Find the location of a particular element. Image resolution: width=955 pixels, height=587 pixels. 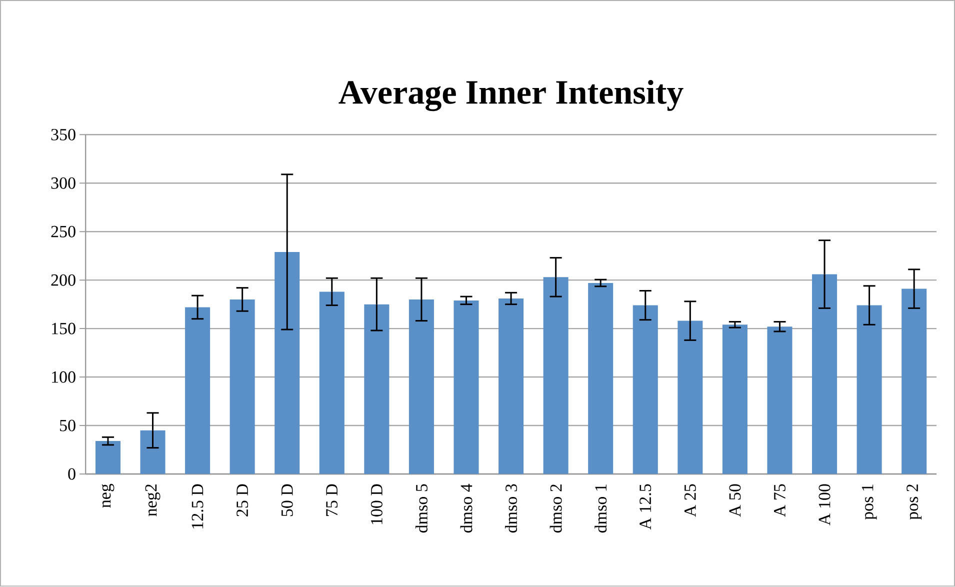

y-tick-label: 0 is located at coordinates (72, 474).